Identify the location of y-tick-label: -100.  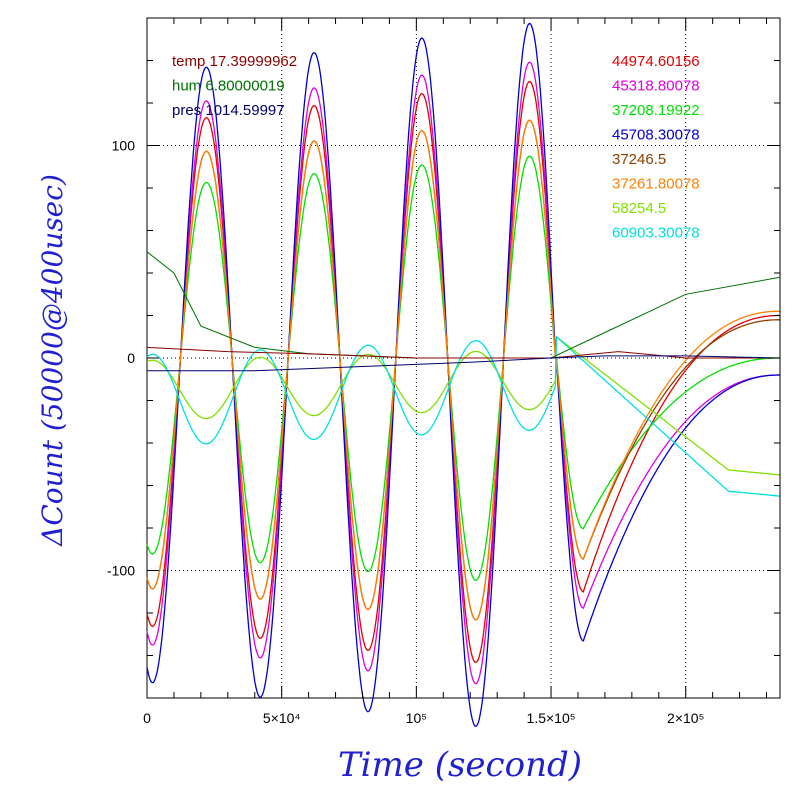
(121, 571).